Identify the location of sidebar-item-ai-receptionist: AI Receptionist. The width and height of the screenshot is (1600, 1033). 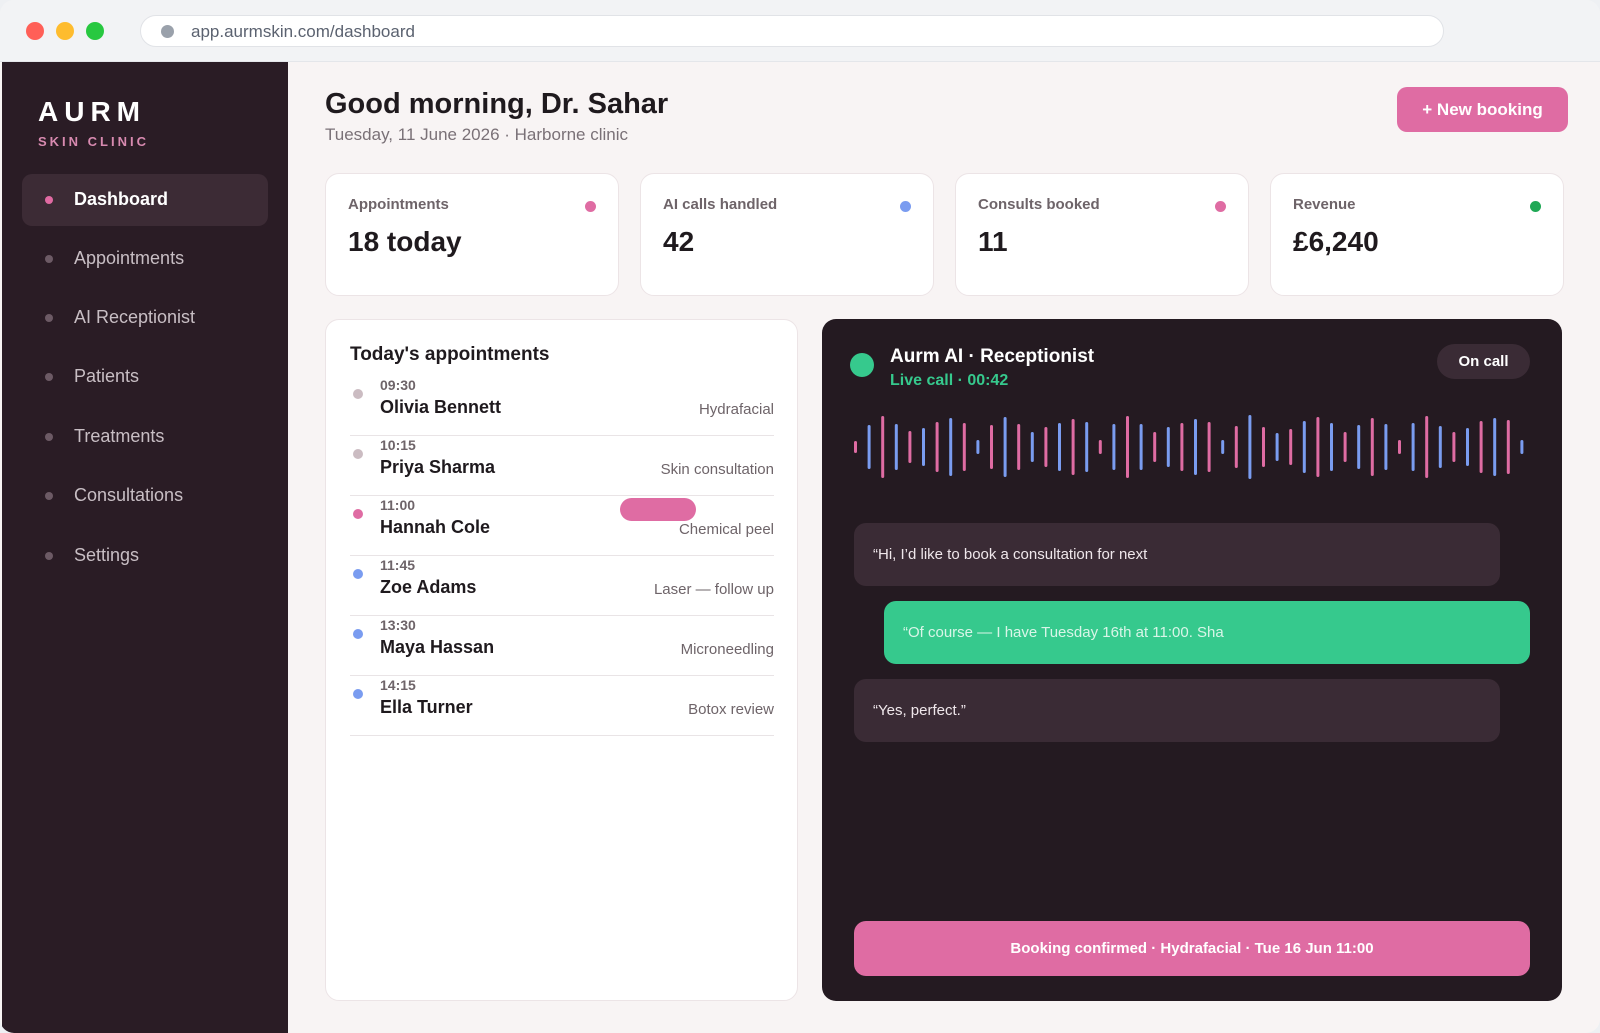
(145, 318).